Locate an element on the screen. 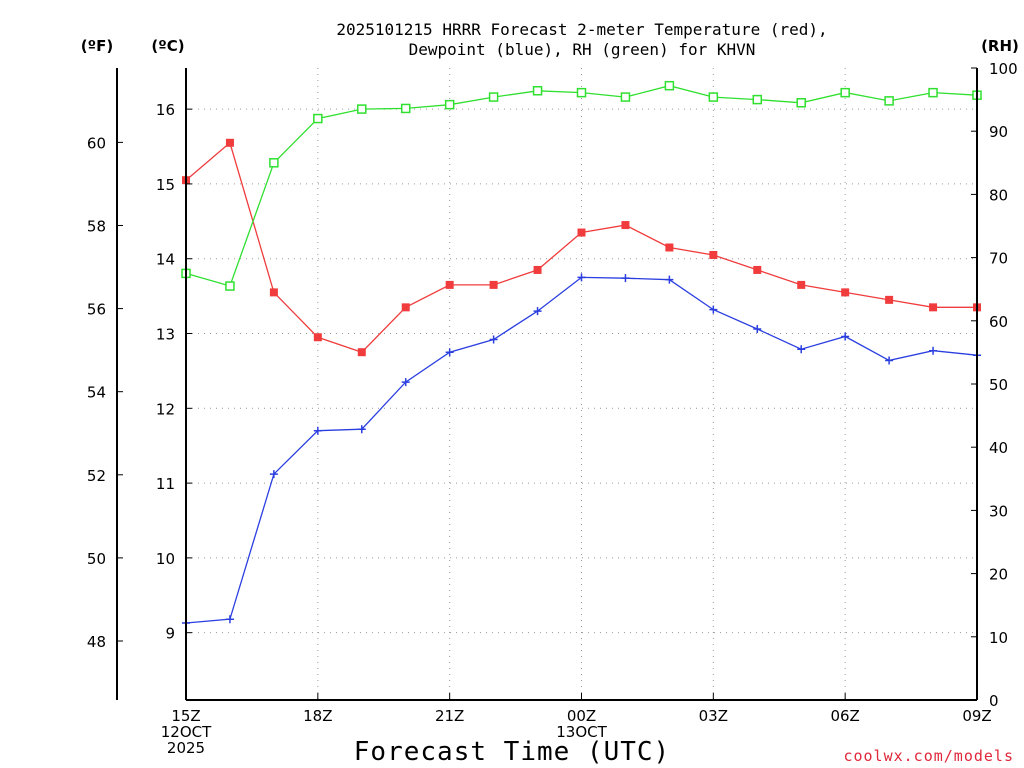 Image resolution: width=1024 pixels, height=768 pixels. fahrenheit-tick-label: 50 is located at coordinates (96, 559).